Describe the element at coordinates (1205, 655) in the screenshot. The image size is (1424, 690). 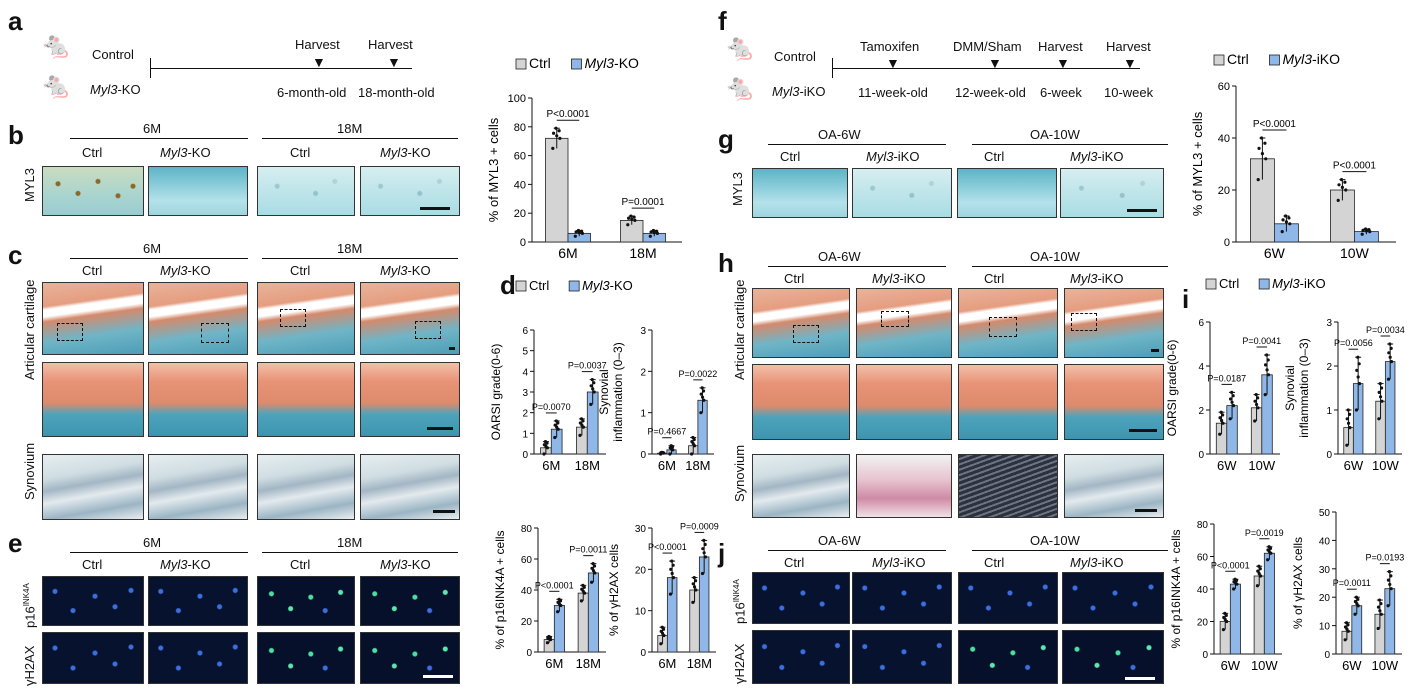
I see `y-tick-label: 0` at that location.